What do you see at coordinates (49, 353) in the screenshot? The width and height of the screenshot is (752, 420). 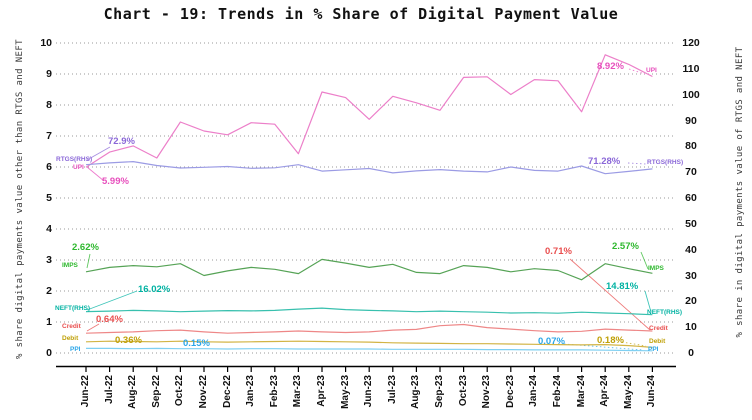 I see `left-axis-tick-label: 0` at bounding box center [49, 353].